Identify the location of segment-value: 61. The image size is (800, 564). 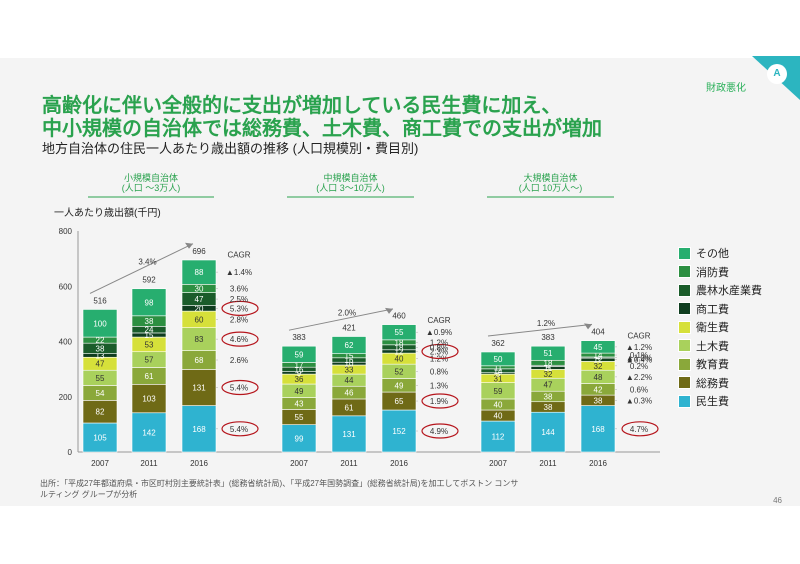
(349, 407).